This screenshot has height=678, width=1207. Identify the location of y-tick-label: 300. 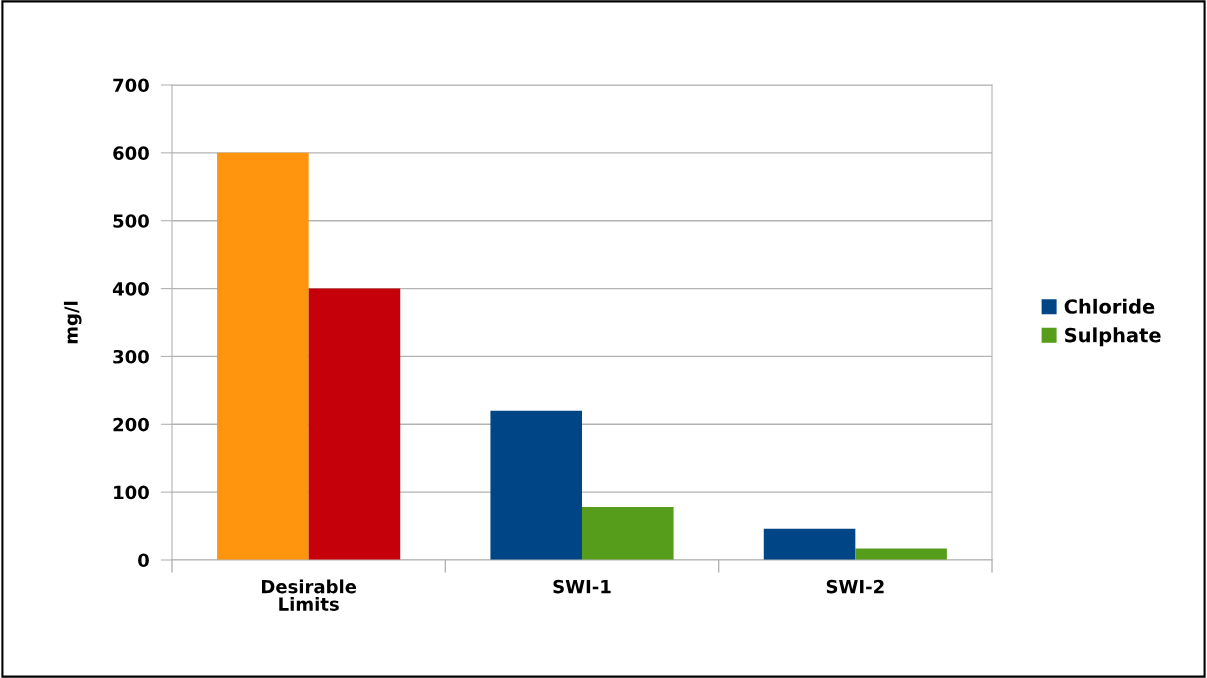
(131, 356).